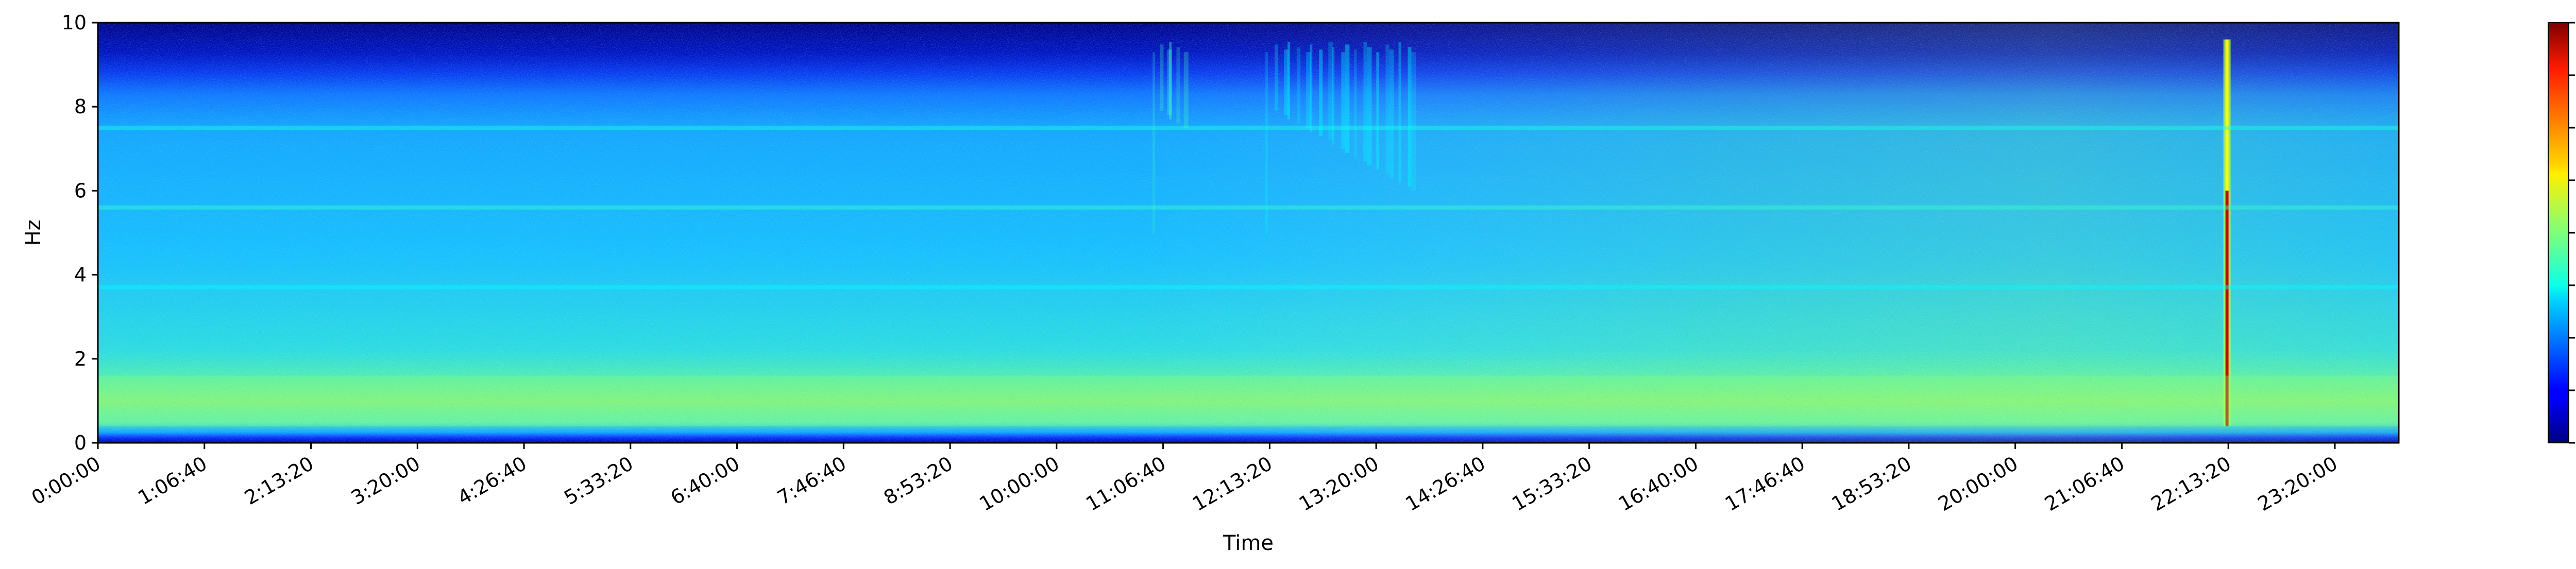 The height and width of the screenshot is (569, 2576). Describe the element at coordinates (80, 190) in the screenshot. I see `y-tick-label: 6` at that location.